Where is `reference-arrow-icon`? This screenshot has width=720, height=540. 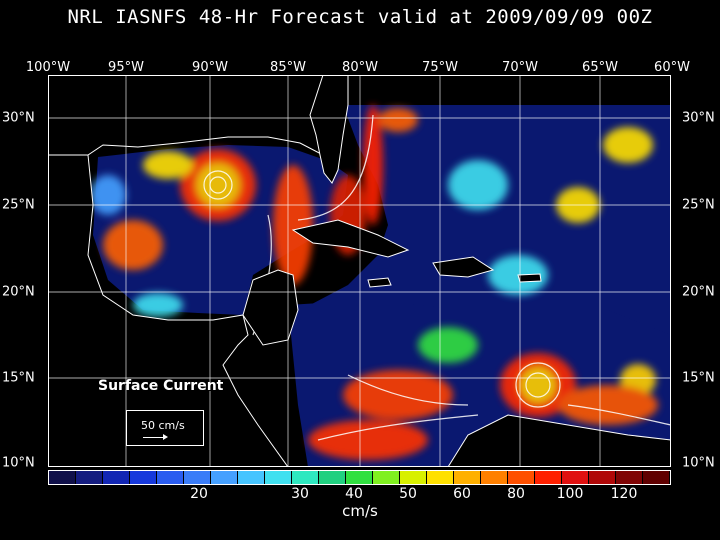
reference-arrow-icon is located at coordinates (155, 437).